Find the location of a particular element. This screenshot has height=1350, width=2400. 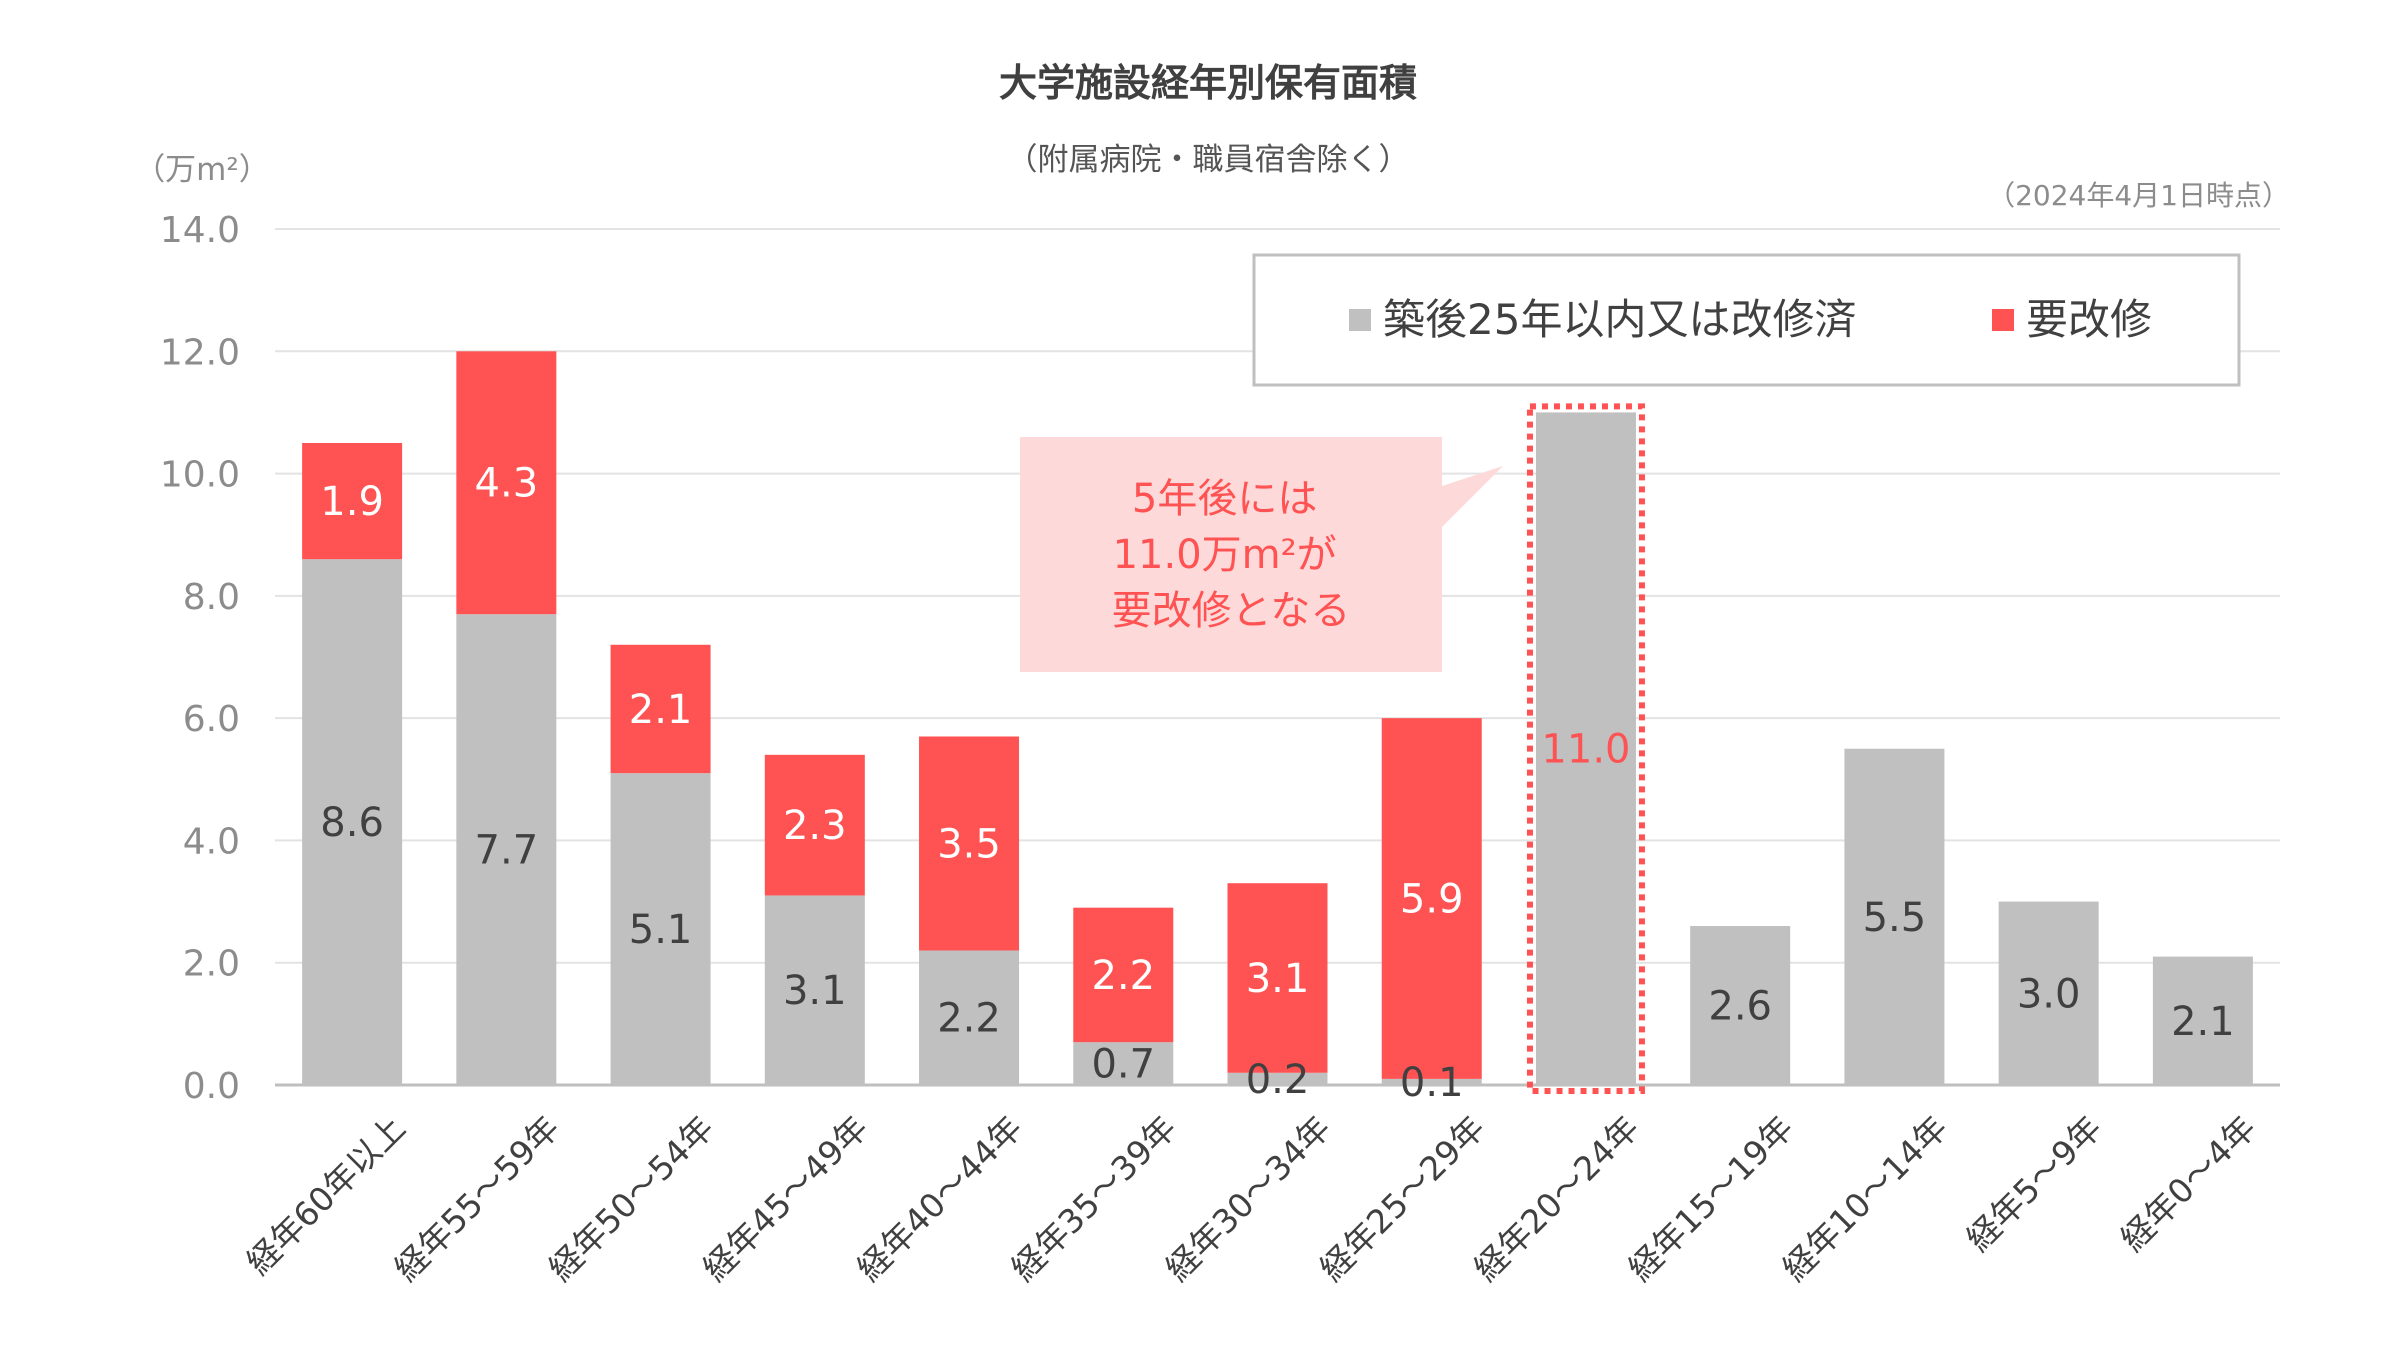

x-tick-label: 経年50～54年 is located at coordinates (631, 1198).